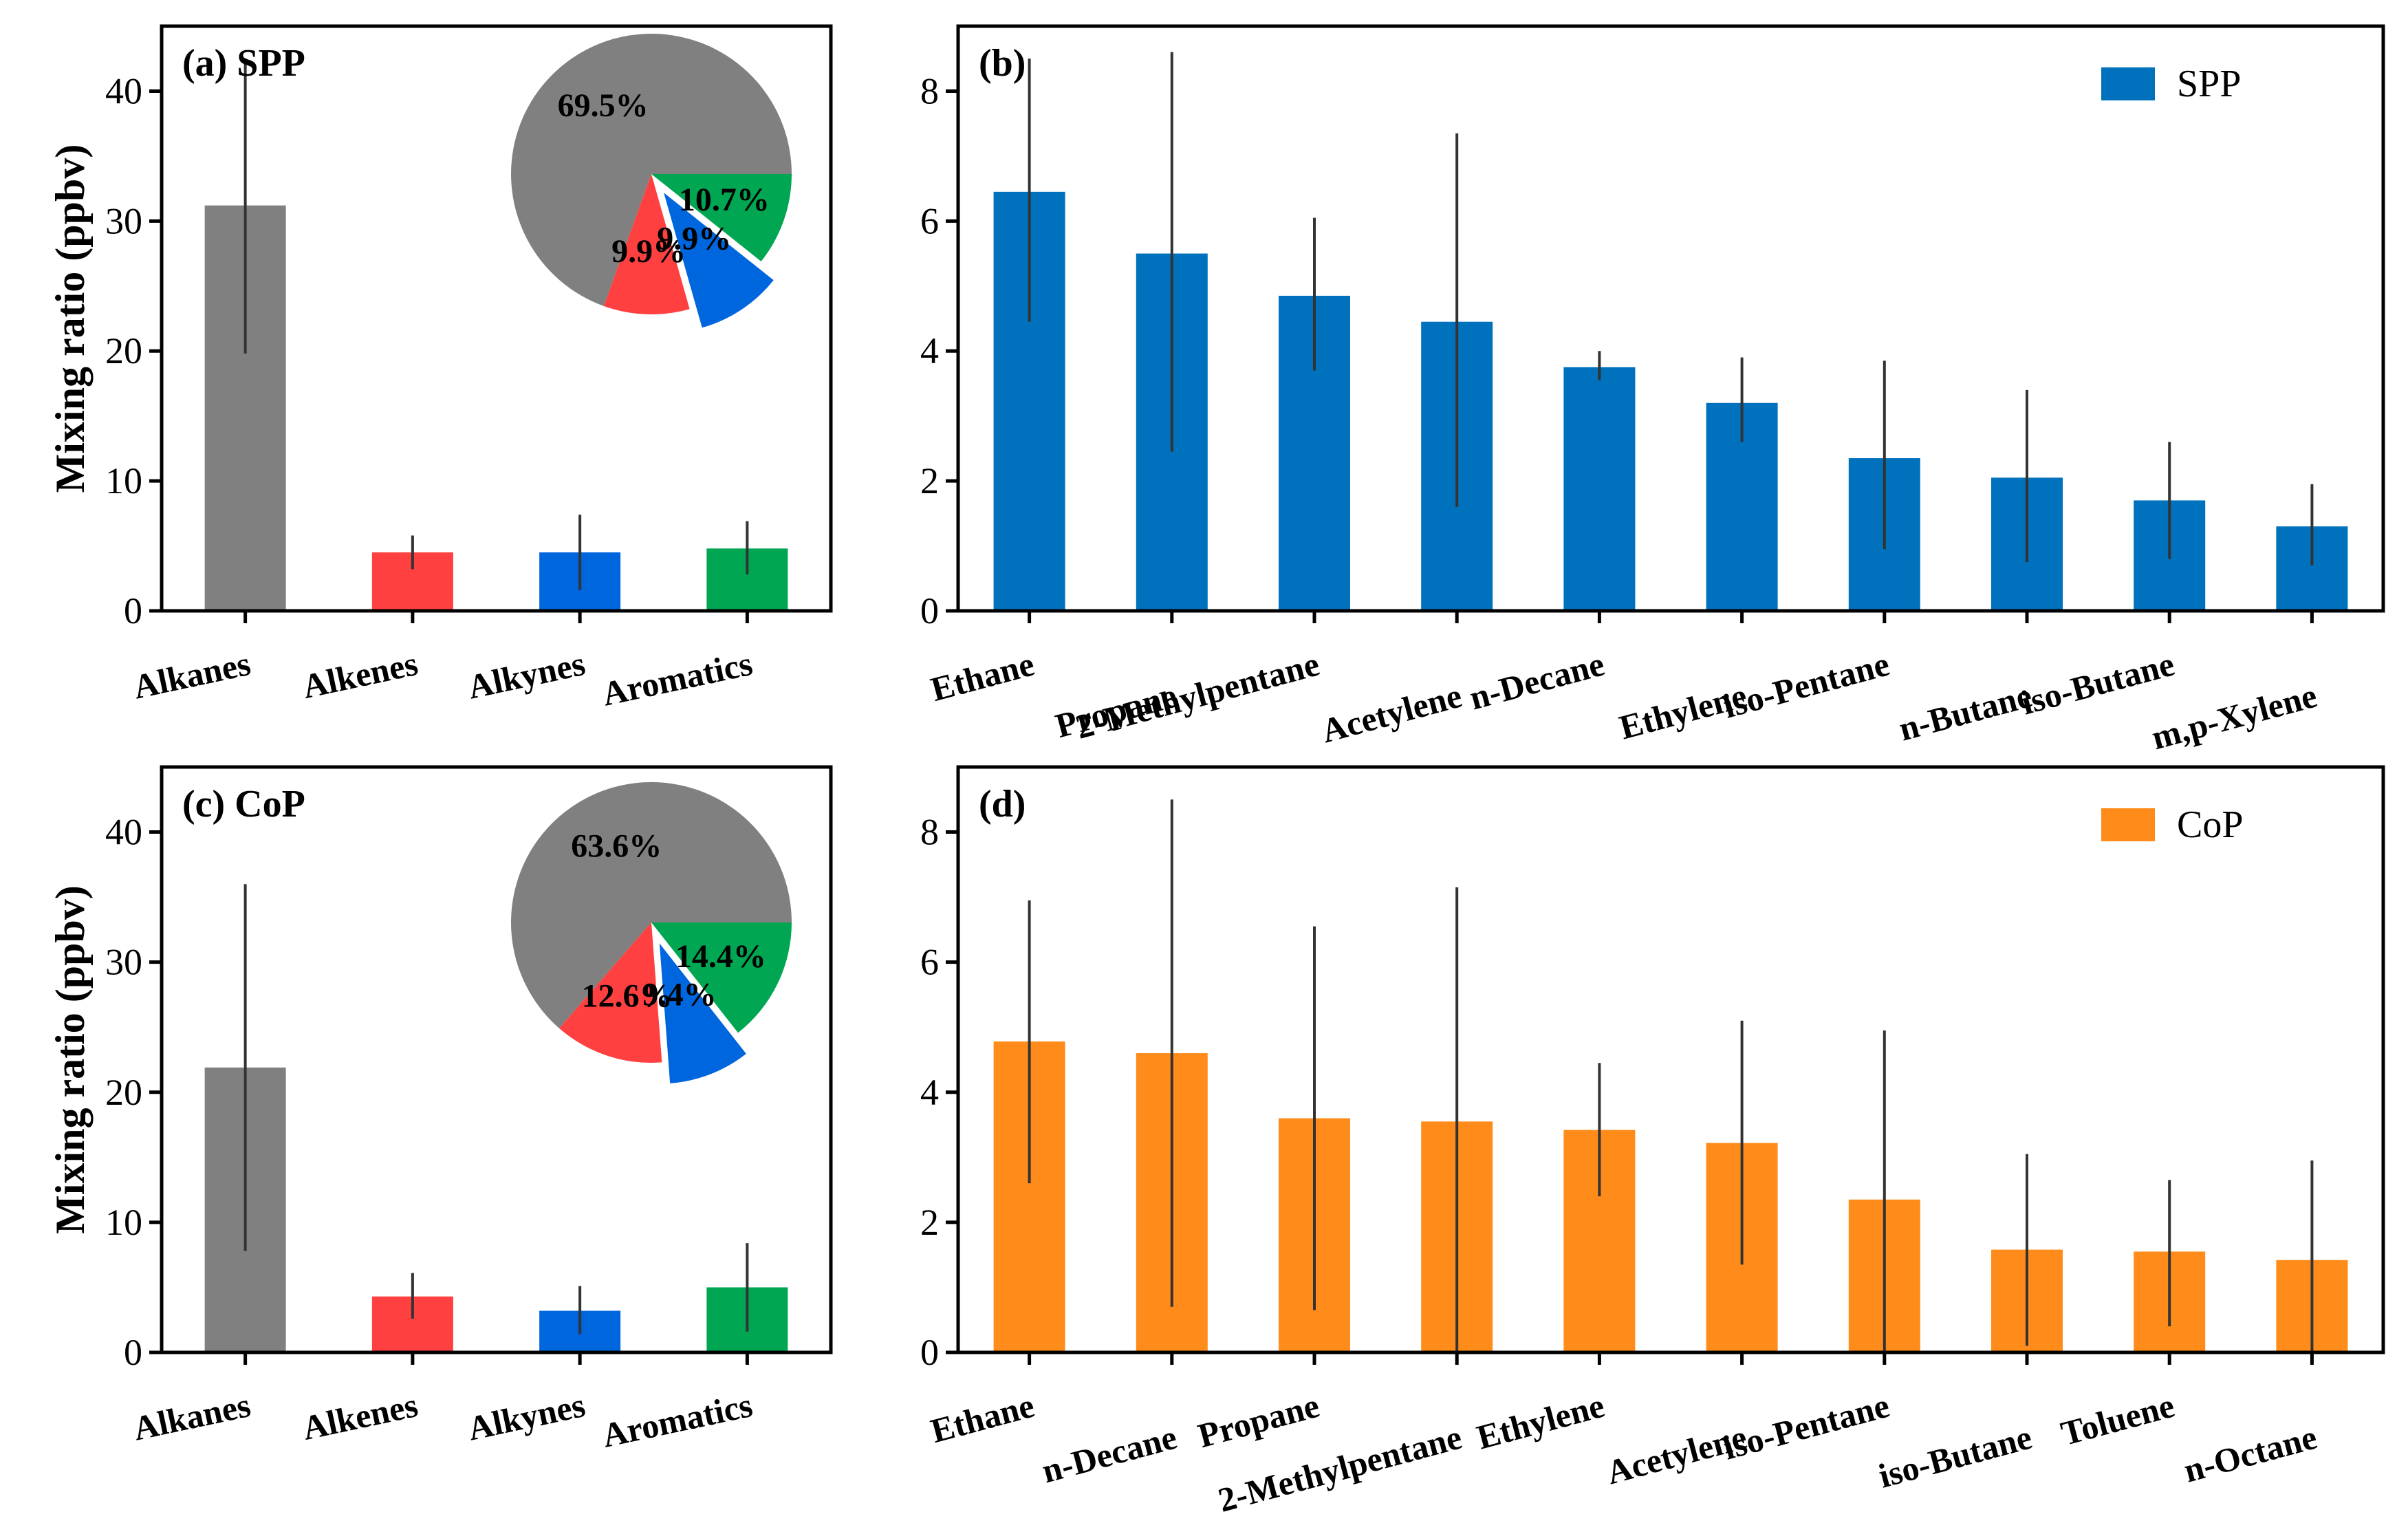 The image size is (2408, 1523). Describe the element at coordinates (694, 238) in the screenshot. I see `pie-label-alkynes: 9.9%` at that location.